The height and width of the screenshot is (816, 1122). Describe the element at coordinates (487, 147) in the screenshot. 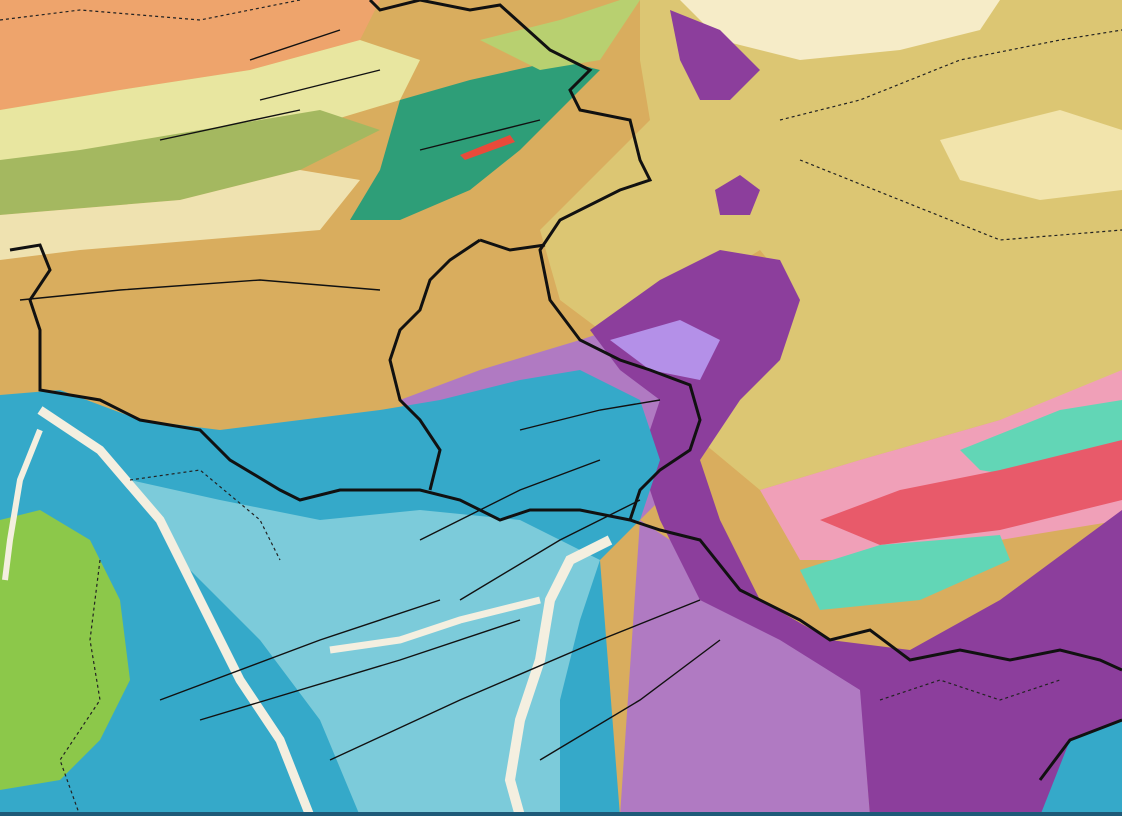

I see `unit-red-streak` at that location.